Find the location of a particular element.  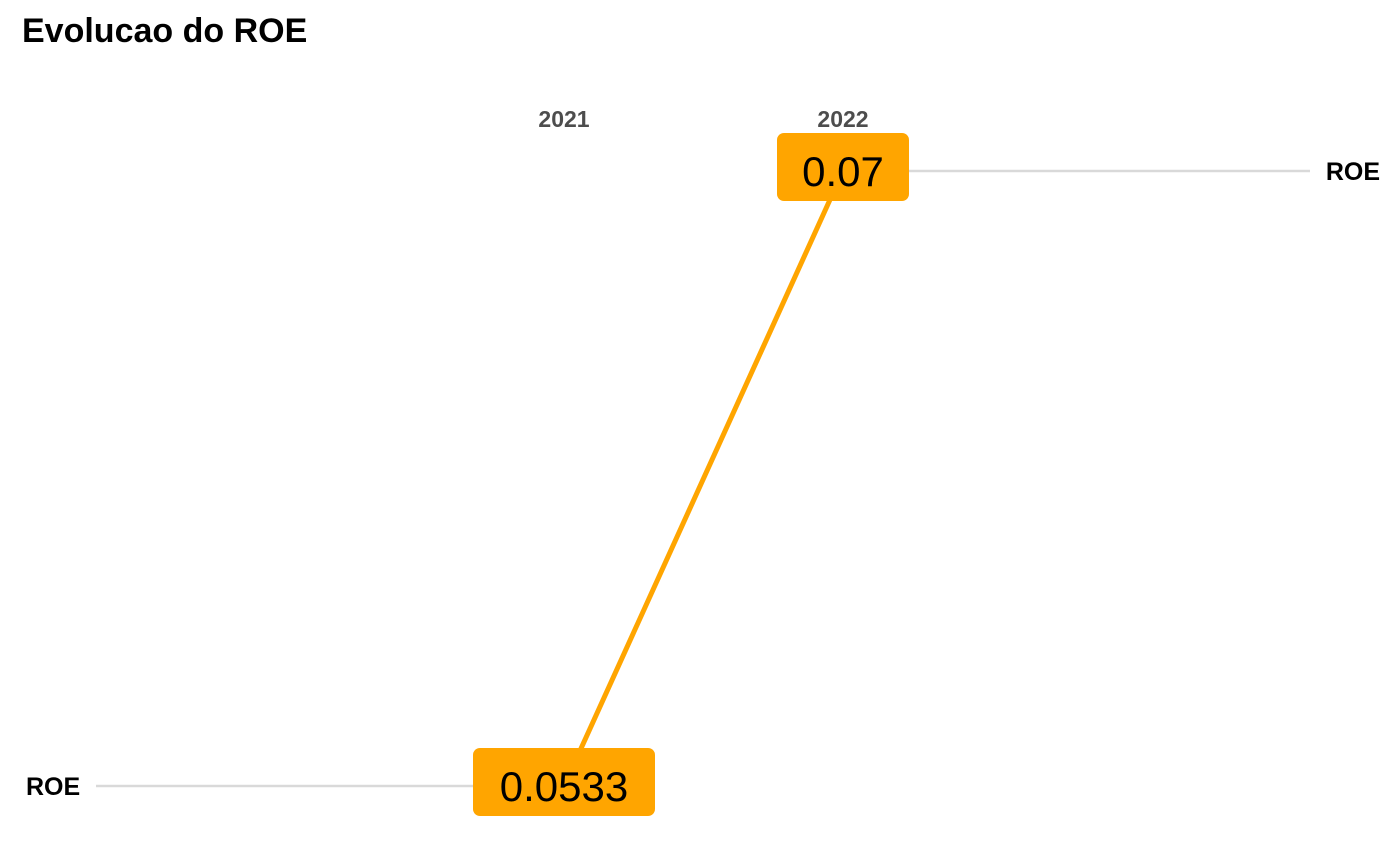

year-label-2021: 2021 is located at coordinates (563, 119).